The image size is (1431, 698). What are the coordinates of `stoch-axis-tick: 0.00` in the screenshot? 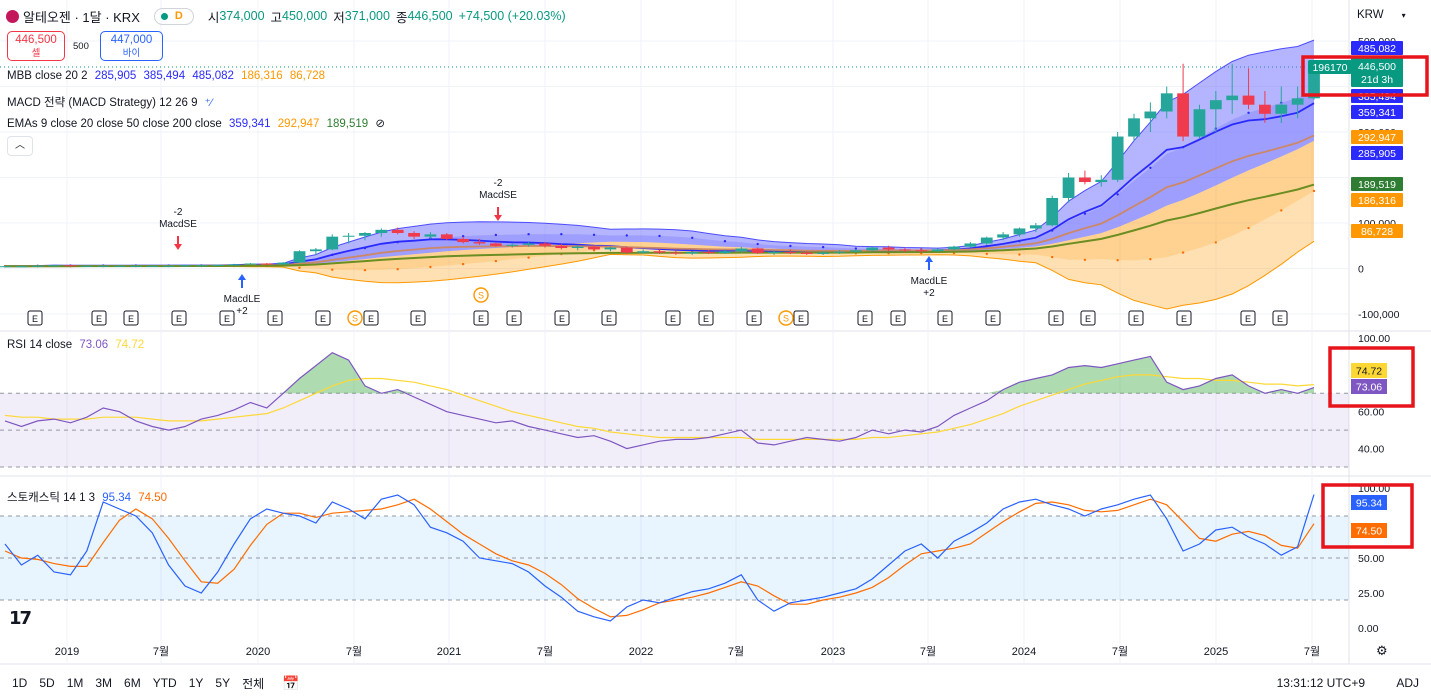 It's located at (1368, 629).